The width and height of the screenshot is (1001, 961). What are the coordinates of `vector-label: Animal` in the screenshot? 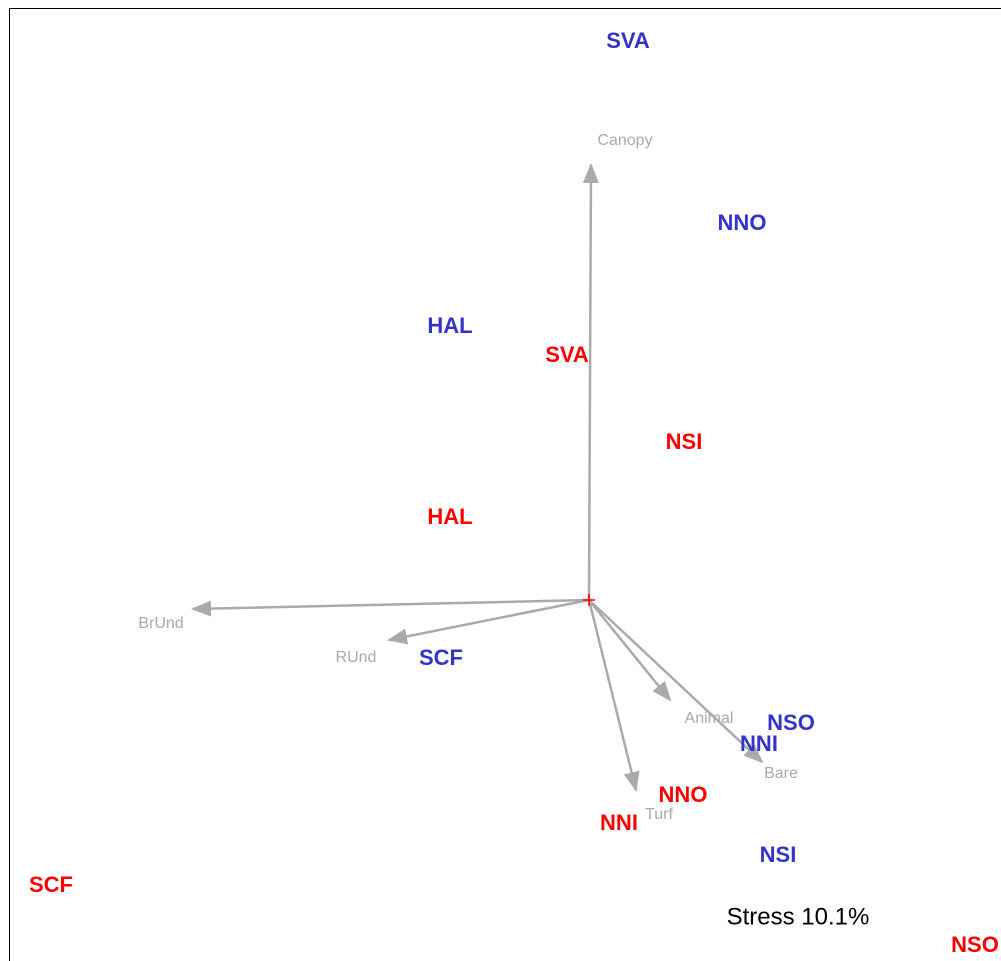 It's located at (709, 718).